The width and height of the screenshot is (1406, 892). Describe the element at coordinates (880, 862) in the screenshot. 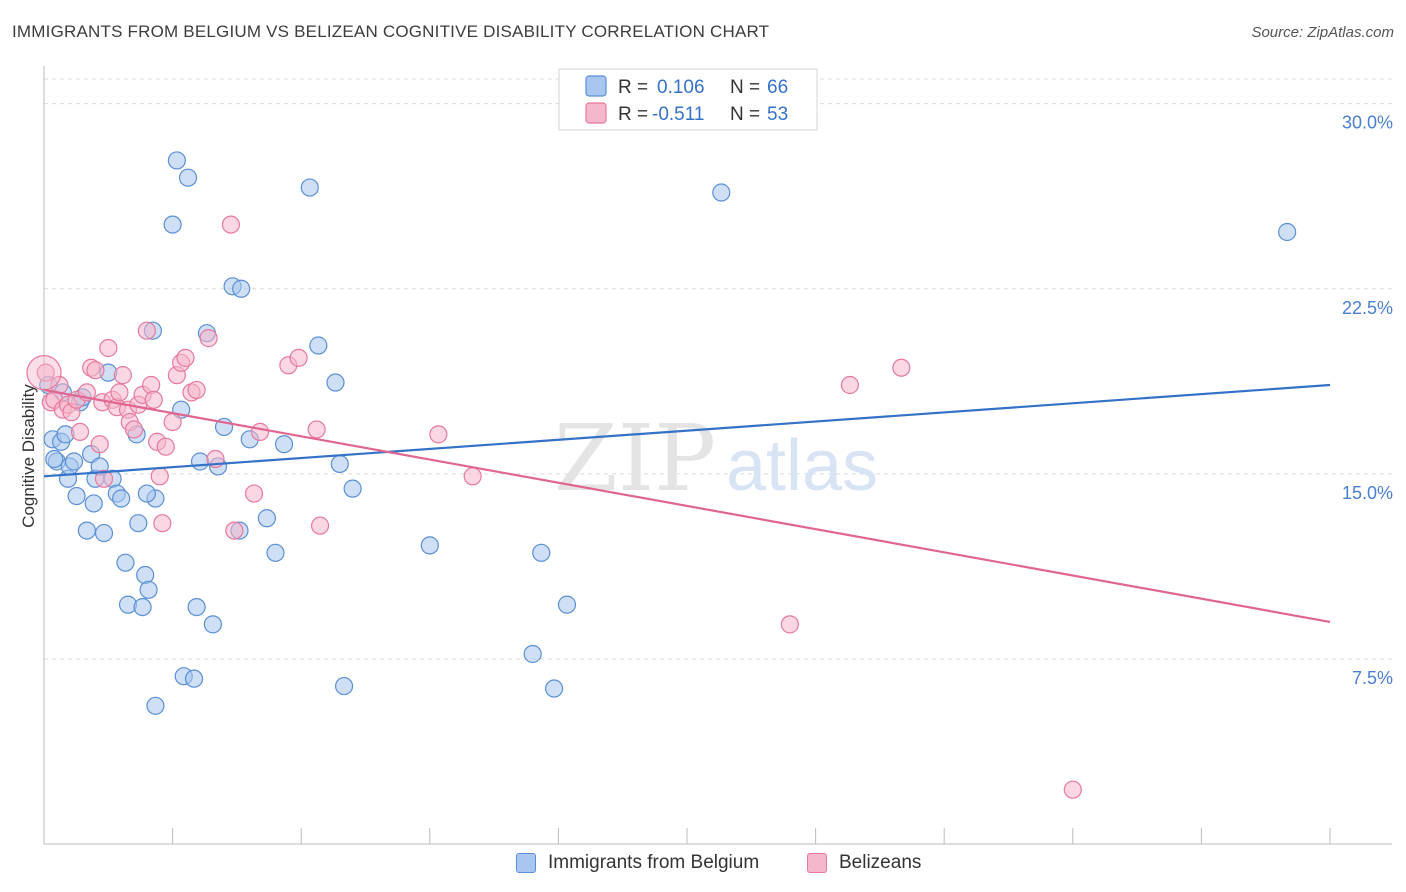

I see `bottom-legend-label-belizeans: Belizeans` at that location.